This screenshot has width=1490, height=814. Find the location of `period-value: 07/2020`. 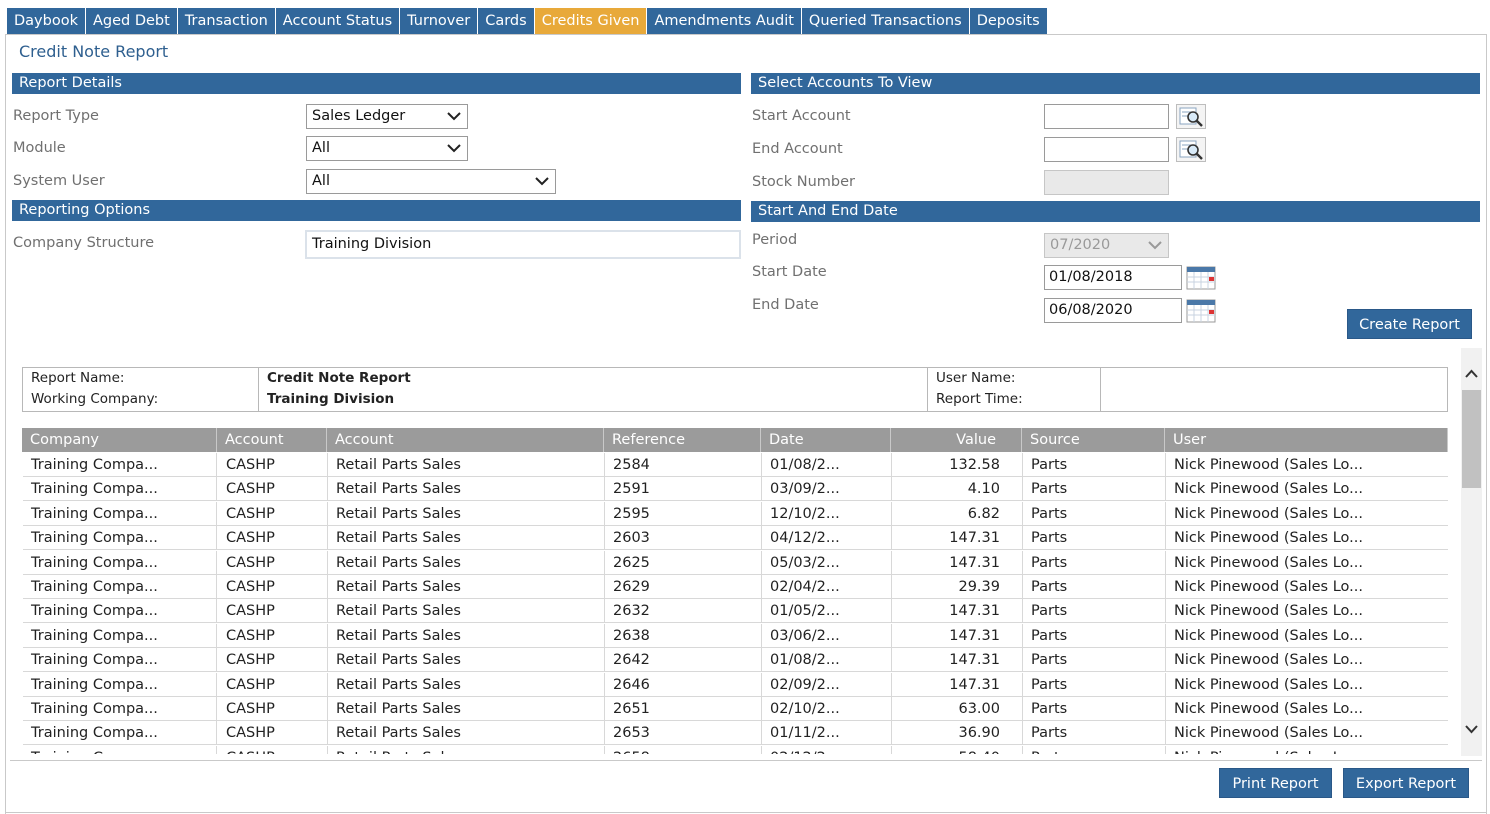

period-value: 07/2020 is located at coordinates (1080, 245).